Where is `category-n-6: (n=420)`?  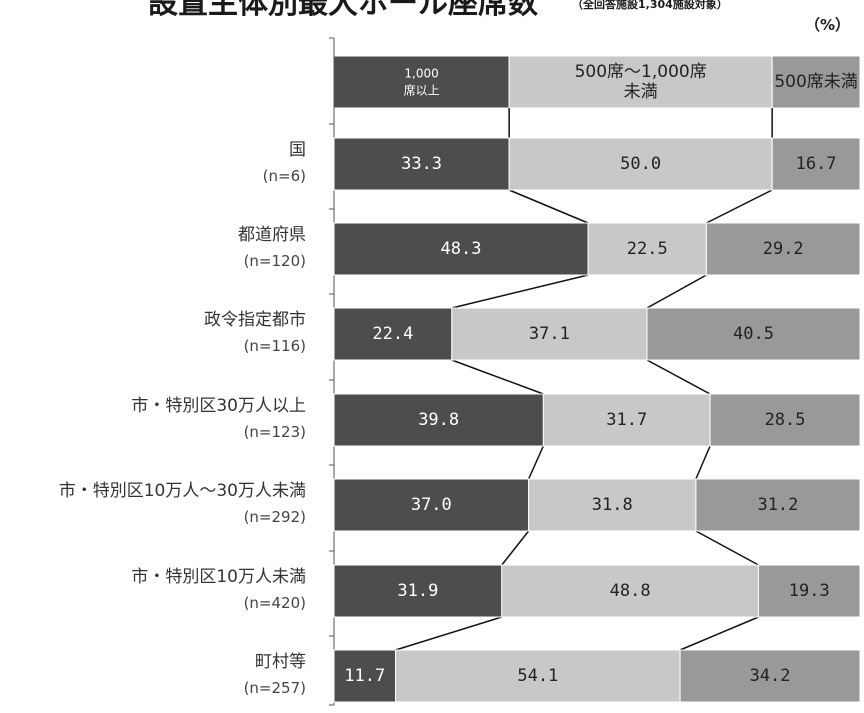 category-n-6: (n=420) is located at coordinates (275, 603).